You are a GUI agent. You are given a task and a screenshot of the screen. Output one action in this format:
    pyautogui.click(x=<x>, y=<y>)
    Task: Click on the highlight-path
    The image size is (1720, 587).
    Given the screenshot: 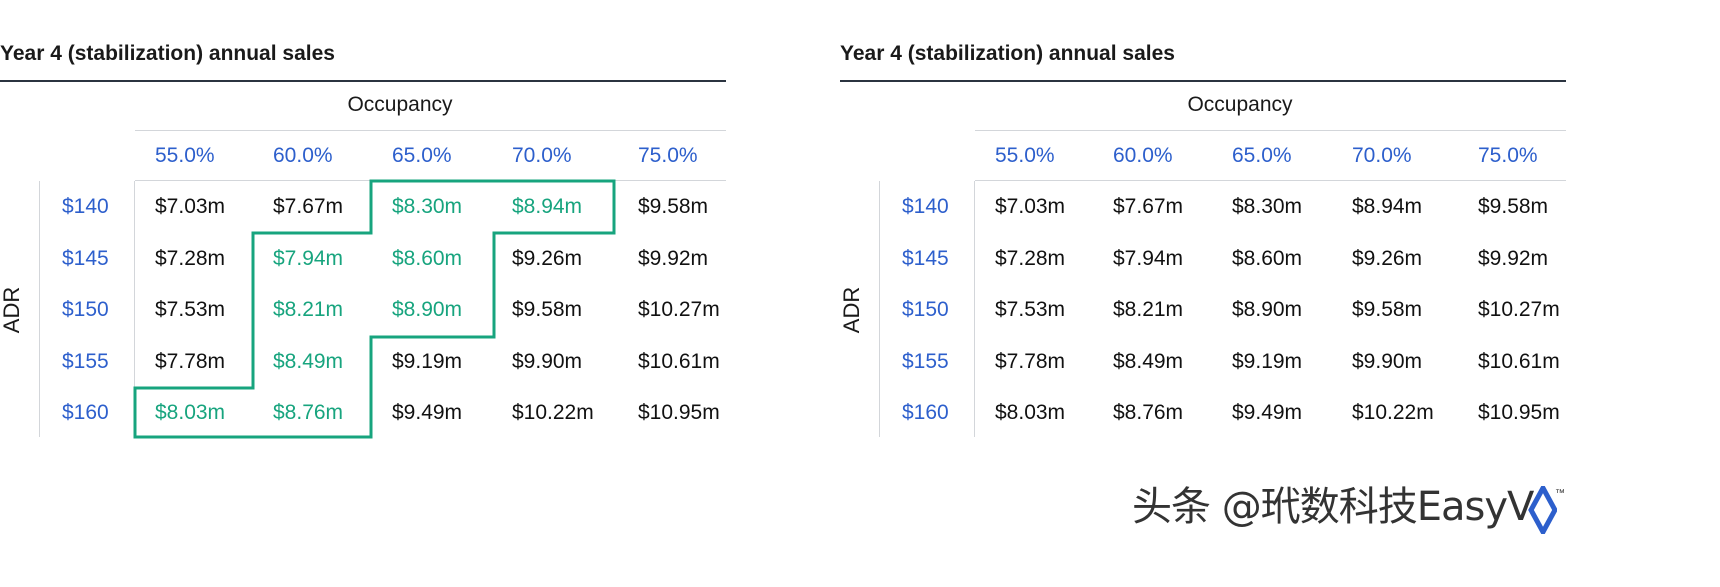 What is the action you would take?
    pyautogui.click(x=374, y=309)
    